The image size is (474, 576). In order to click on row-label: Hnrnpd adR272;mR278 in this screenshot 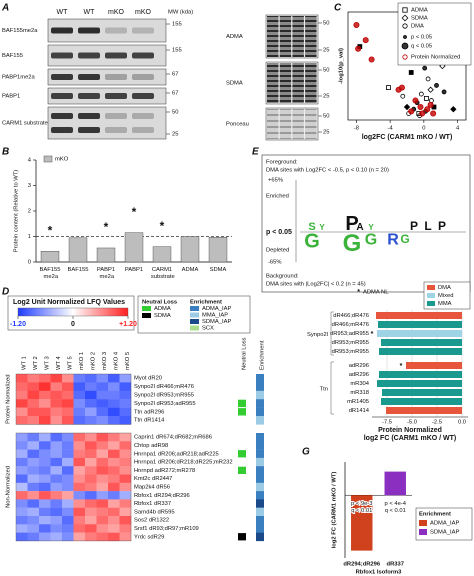, I will do `click(164, 471)`.